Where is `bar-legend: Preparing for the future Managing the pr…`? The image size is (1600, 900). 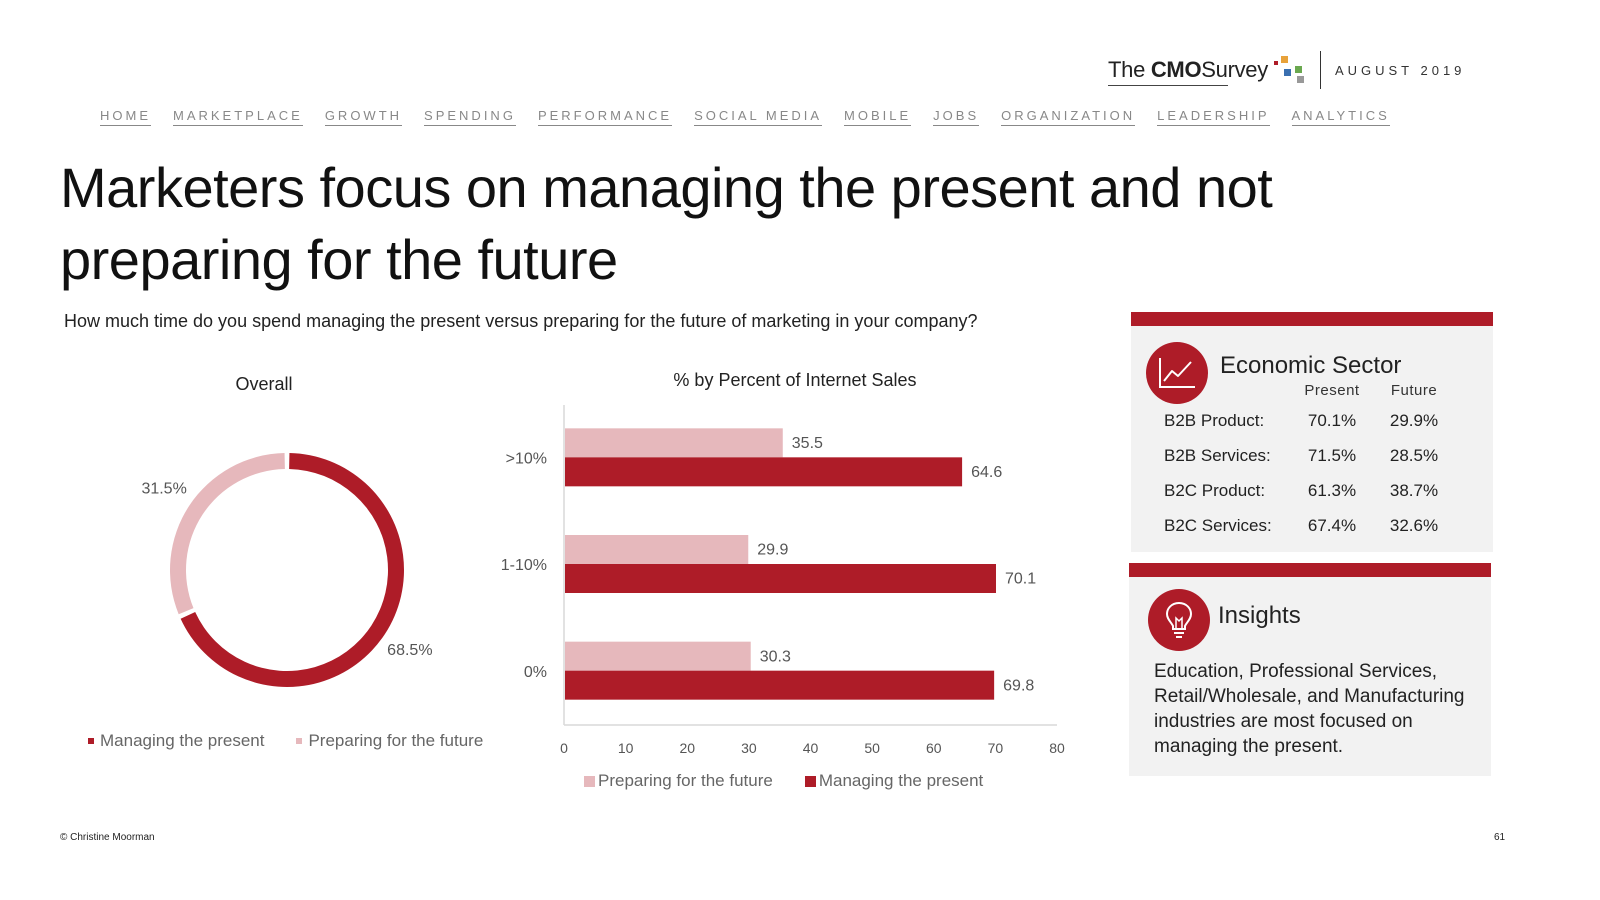
bar-legend: Preparing for the future Managing the pr… is located at coordinates (783, 781).